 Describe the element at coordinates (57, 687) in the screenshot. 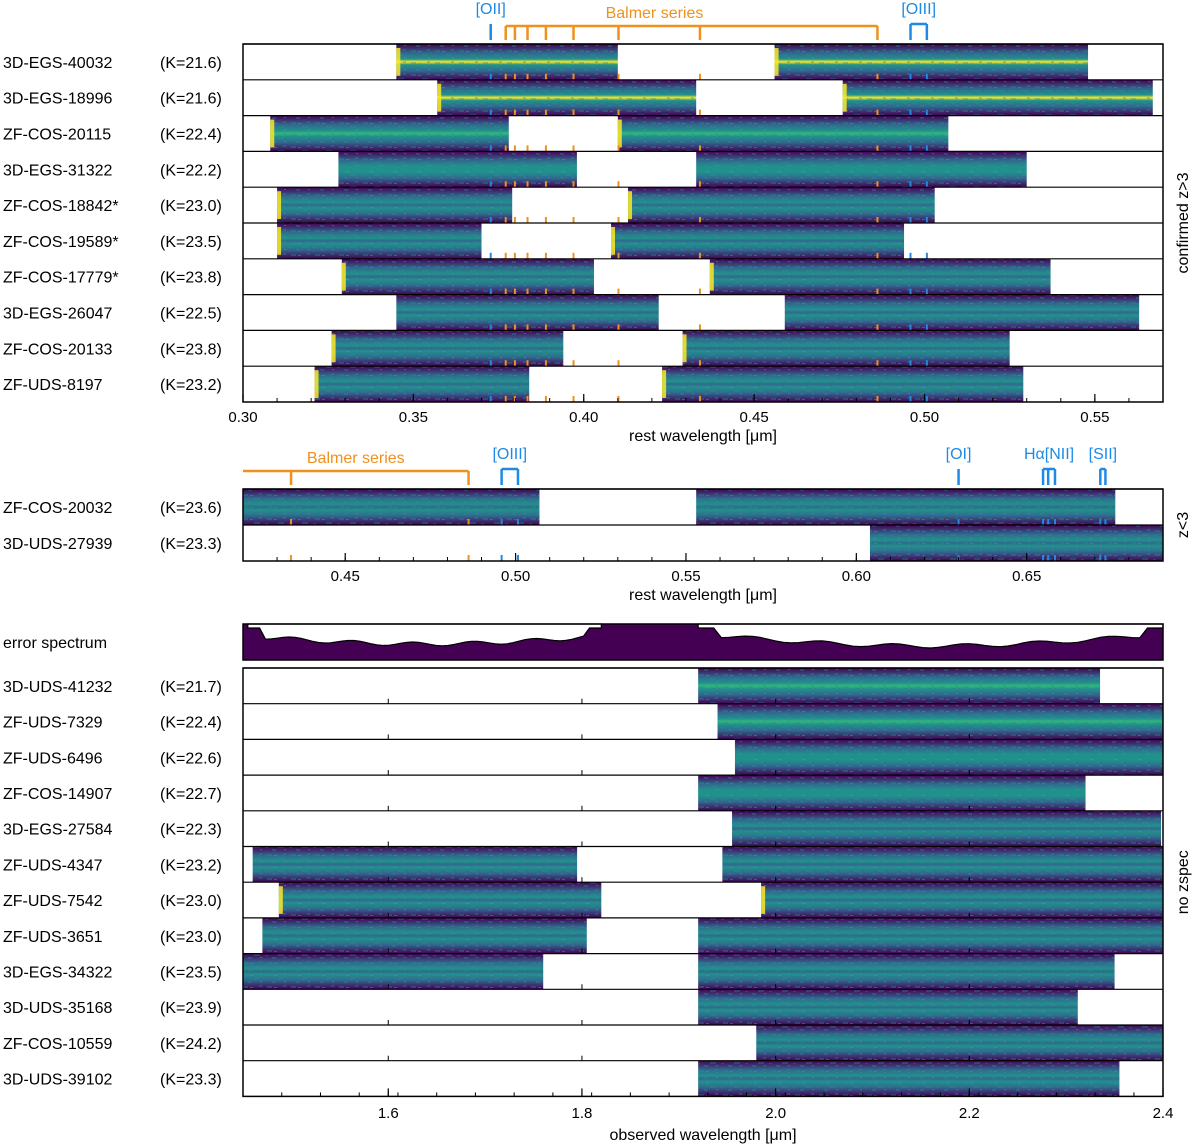

I see `row-label-name: 3D-UDS-41232` at that location.